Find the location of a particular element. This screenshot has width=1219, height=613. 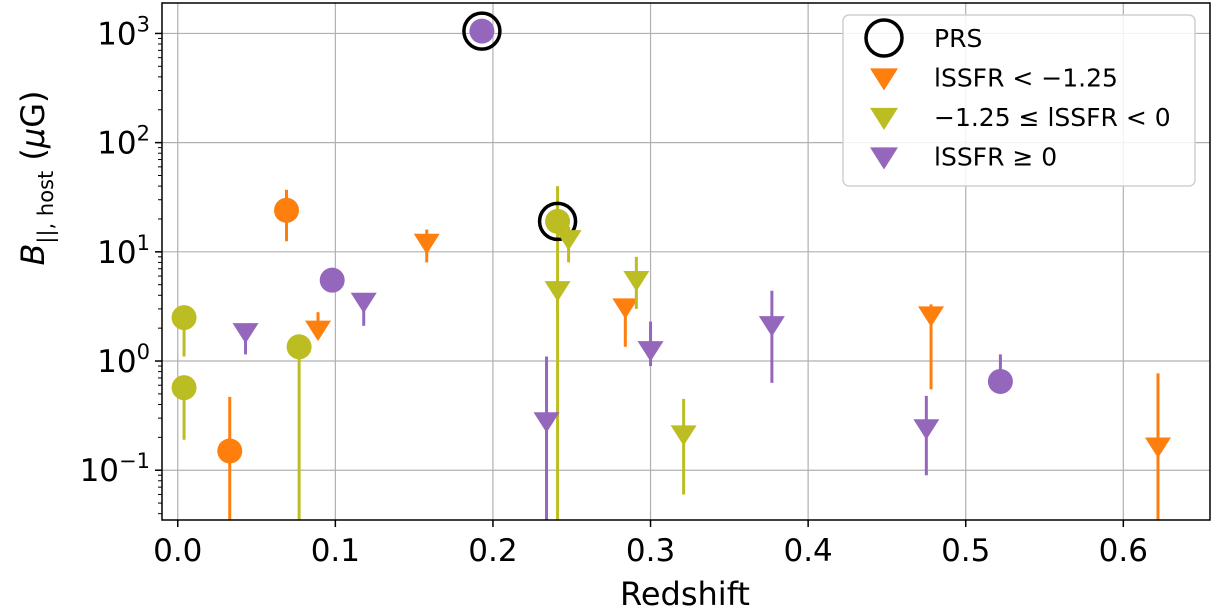

y-tick-label: 10⁻¹ is located at coordinates (115, 469).